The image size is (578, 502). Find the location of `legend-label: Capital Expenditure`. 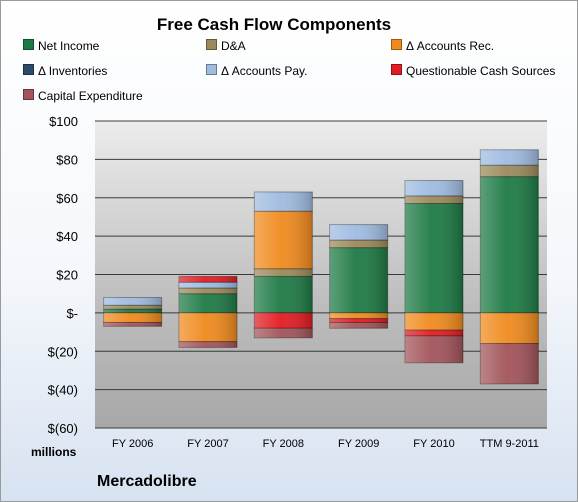

legend-label: Capital Expenditure is located at coordinates (90, 96).